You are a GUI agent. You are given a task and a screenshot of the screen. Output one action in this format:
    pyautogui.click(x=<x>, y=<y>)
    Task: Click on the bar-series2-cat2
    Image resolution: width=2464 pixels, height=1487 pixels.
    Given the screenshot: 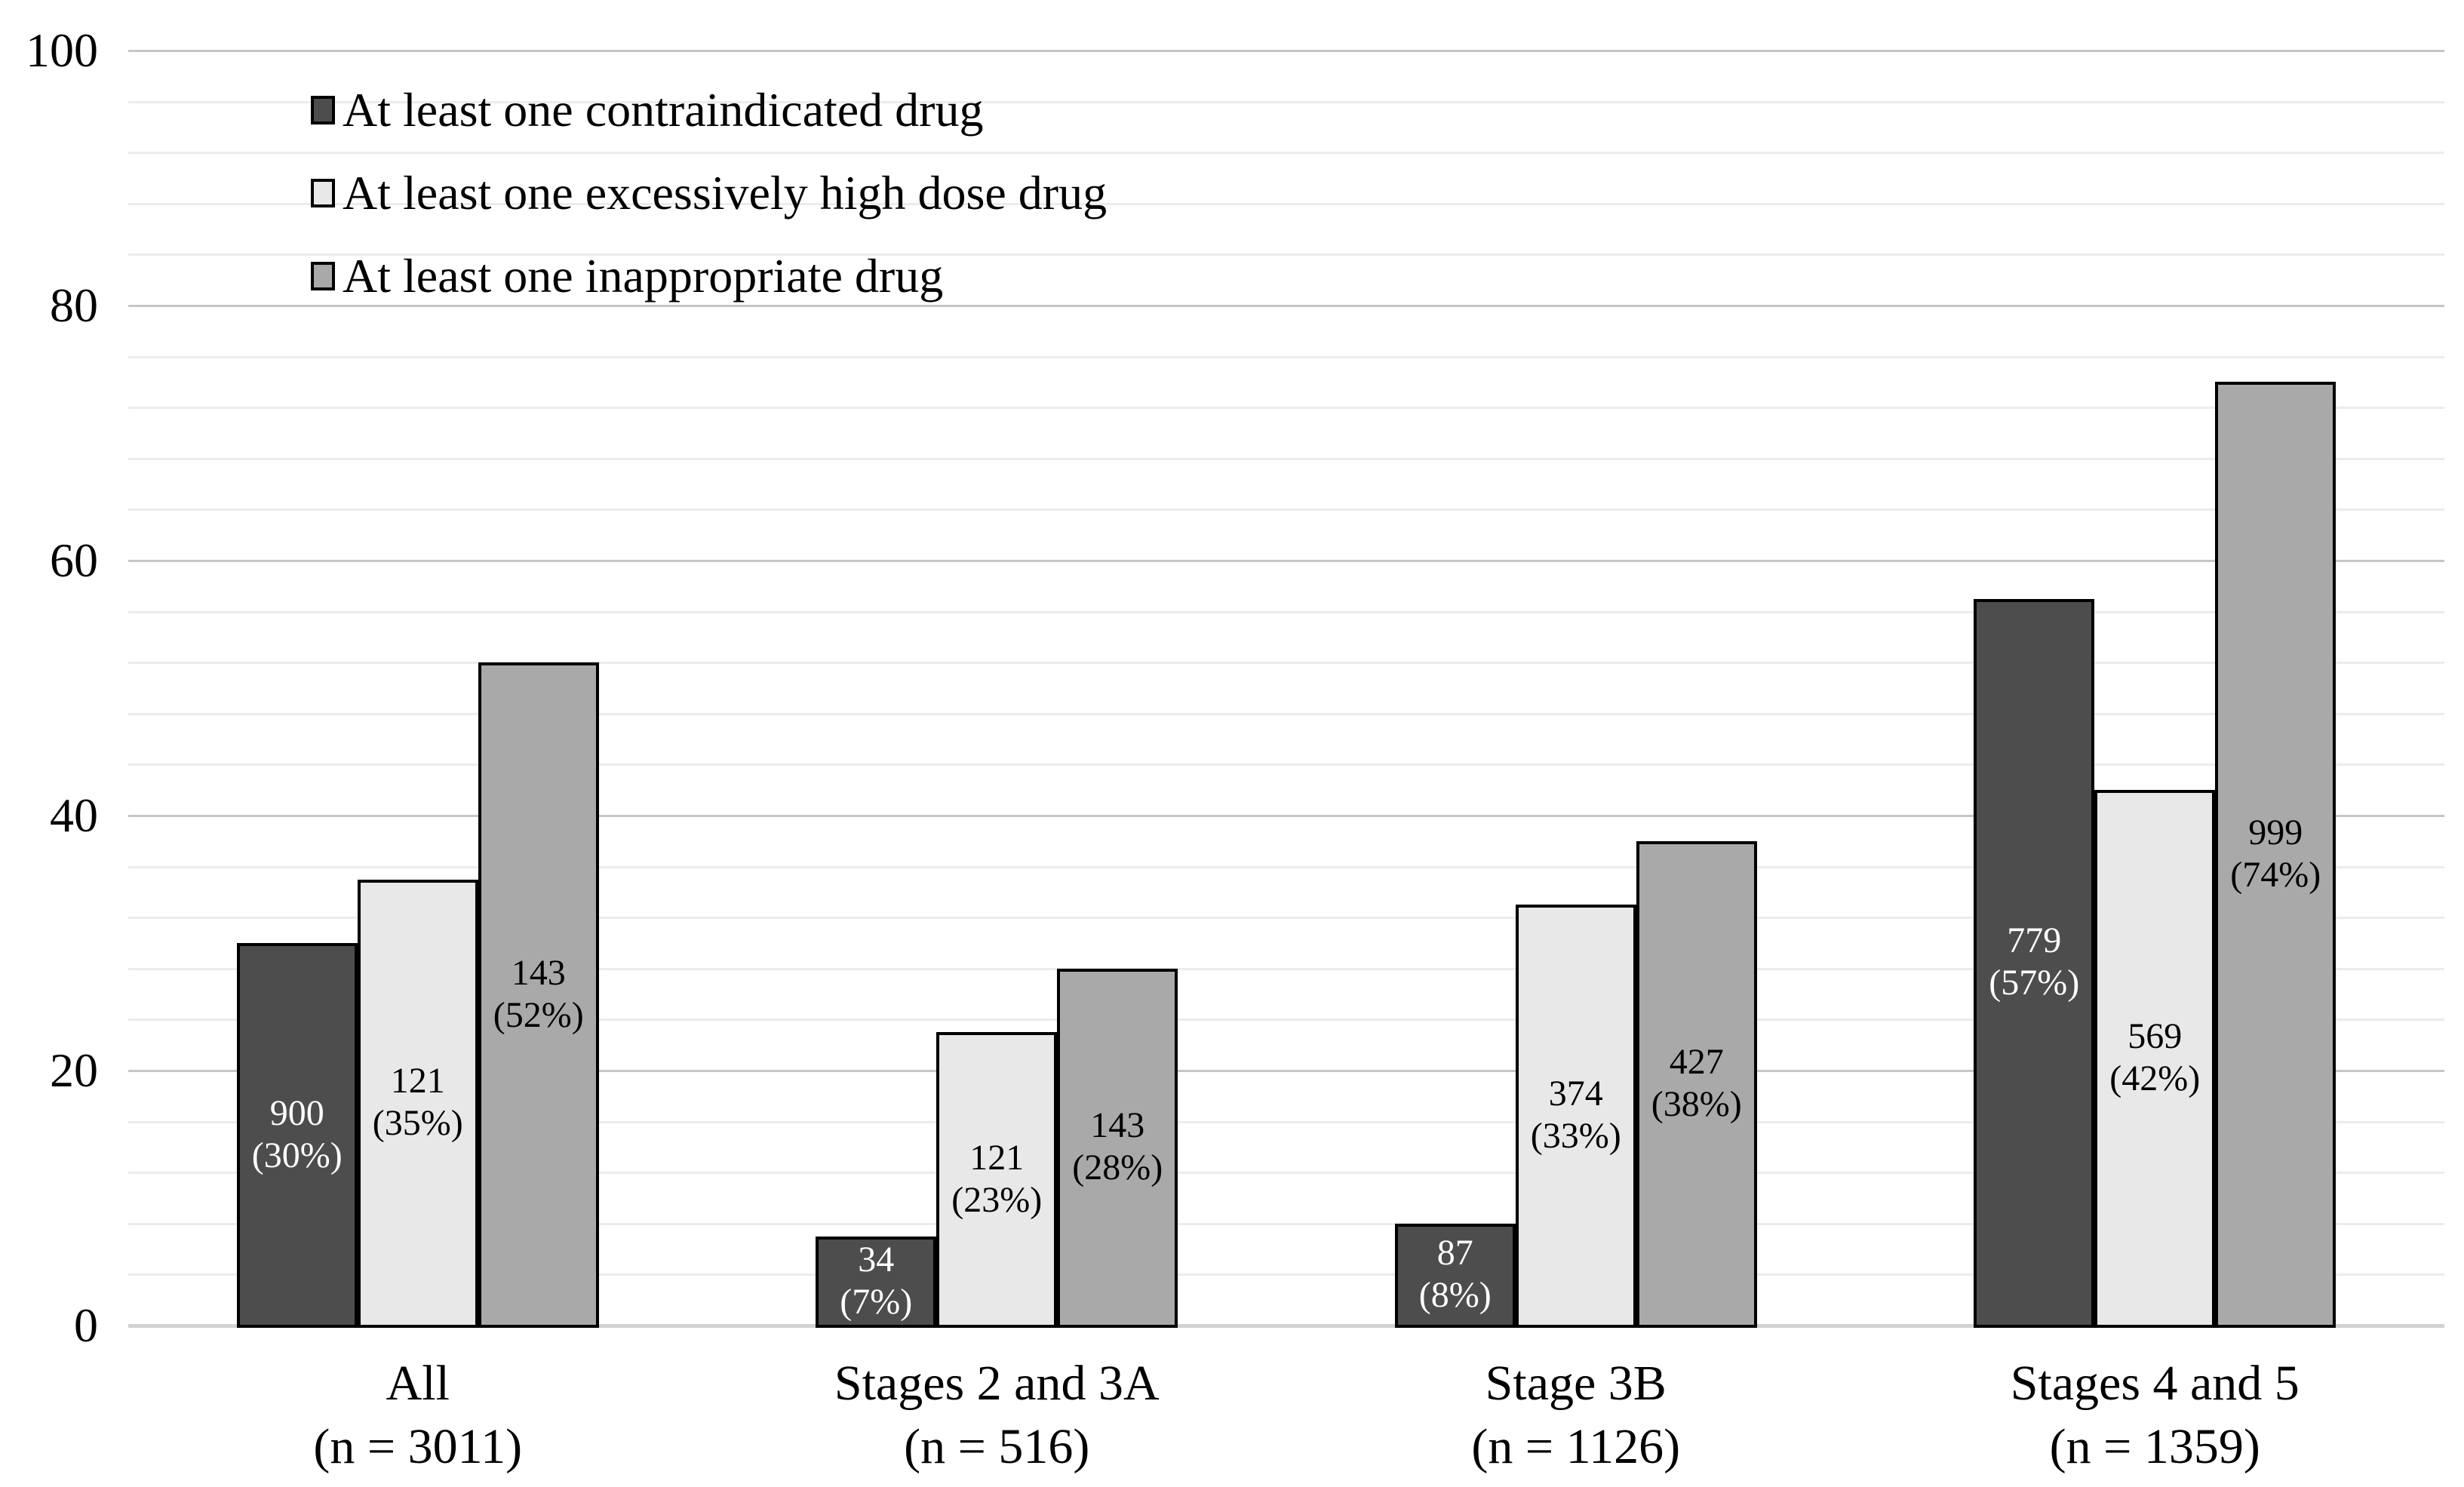 What is the action you would take?
    pyautogui.click(x=997, y=1180)
    